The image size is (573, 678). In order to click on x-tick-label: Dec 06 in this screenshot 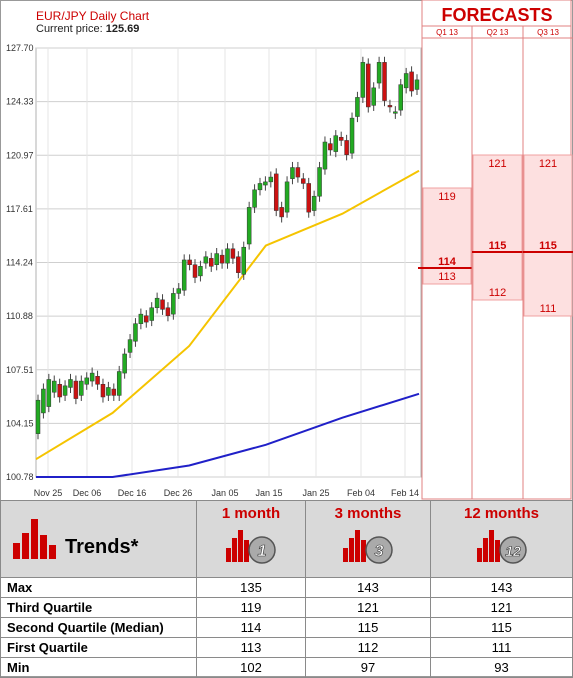, I will do `click(87, 493)`.